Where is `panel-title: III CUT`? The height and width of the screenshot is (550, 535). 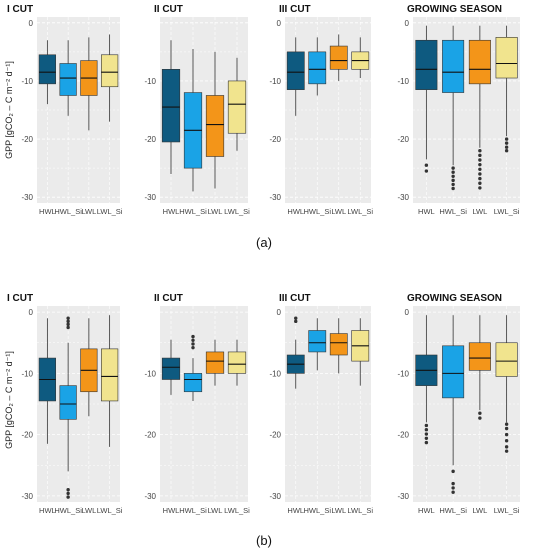 panel-title: III CUT is located at coordinates (295, 9).